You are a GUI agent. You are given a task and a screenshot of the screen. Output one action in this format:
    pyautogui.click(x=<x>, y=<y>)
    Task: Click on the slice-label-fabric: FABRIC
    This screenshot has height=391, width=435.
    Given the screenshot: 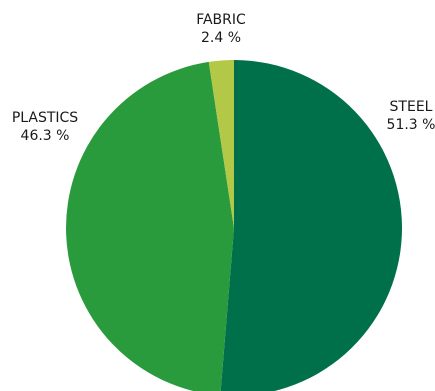 What is the action you would take?
    pyautogui.click(x=221, y=20)
    